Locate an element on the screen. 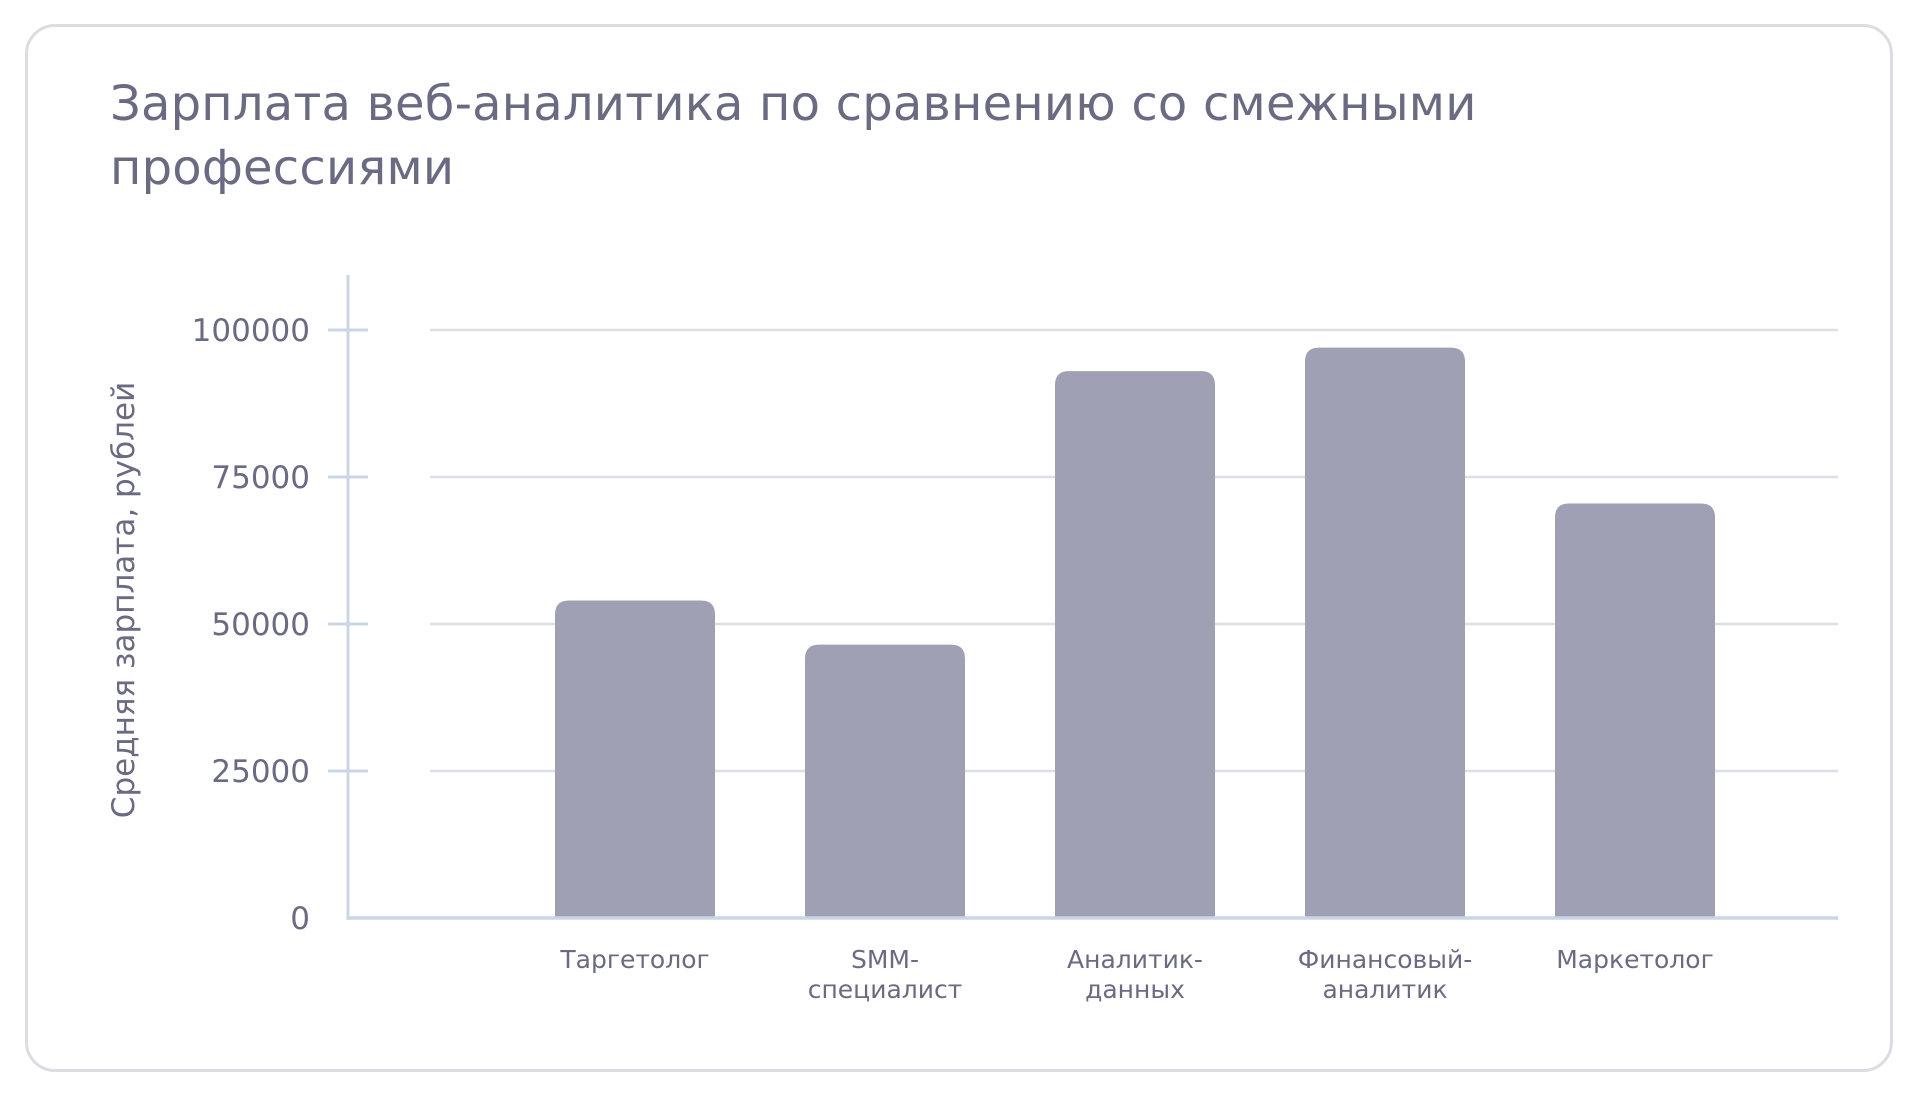 Image resolution: width=1920 pixels, height=1100 pixels. x-category-label-line: Аналитик- is located at coordinates (1135, 959).